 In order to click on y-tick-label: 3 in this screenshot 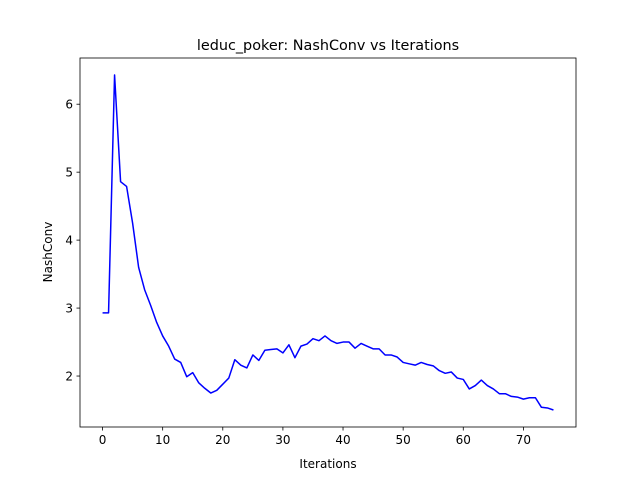, I will do `click(69, 308)`.